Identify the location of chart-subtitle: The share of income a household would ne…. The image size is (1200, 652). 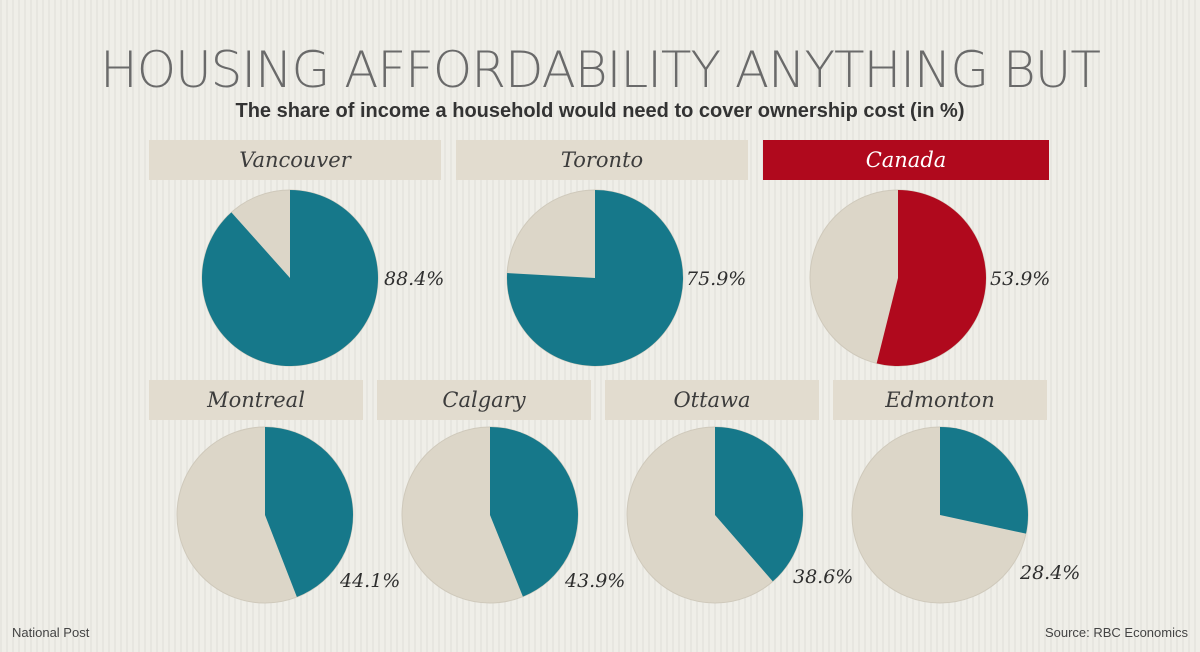
(600, 111).